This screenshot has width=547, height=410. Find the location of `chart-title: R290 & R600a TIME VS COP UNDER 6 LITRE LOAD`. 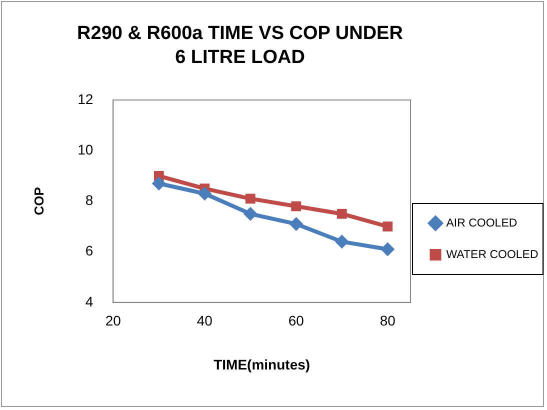

chart-title: R290 & R600a TIME VS COP UNDER 6 LITRE LOAD is located at coordinates (240, 46).